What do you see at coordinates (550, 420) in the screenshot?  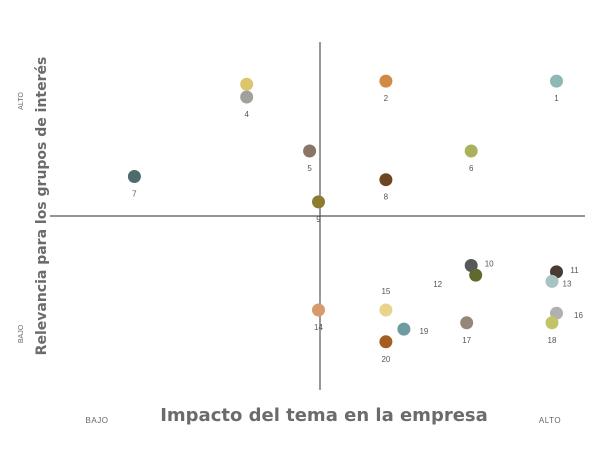 I see `x-tick-high: ALTO` at bounding box center [550, 420].